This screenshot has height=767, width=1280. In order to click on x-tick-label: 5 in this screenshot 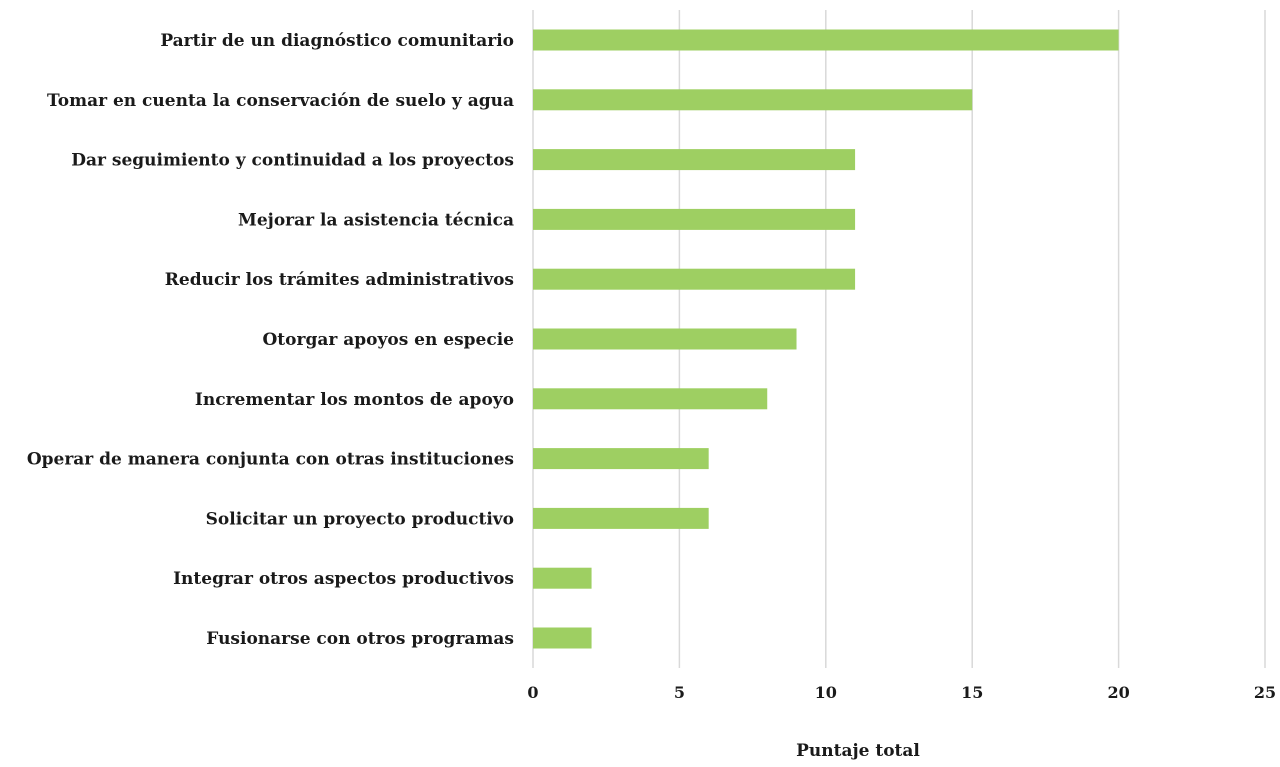, I will do `click(679, 692)`.